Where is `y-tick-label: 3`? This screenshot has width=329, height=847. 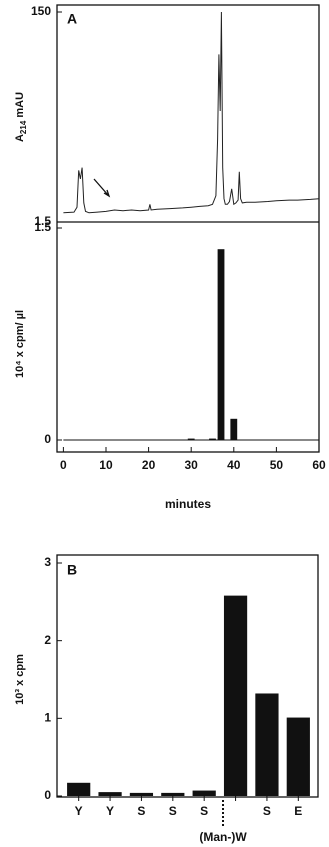
y-tick-label: 3 is located at coordinates (47, 562).